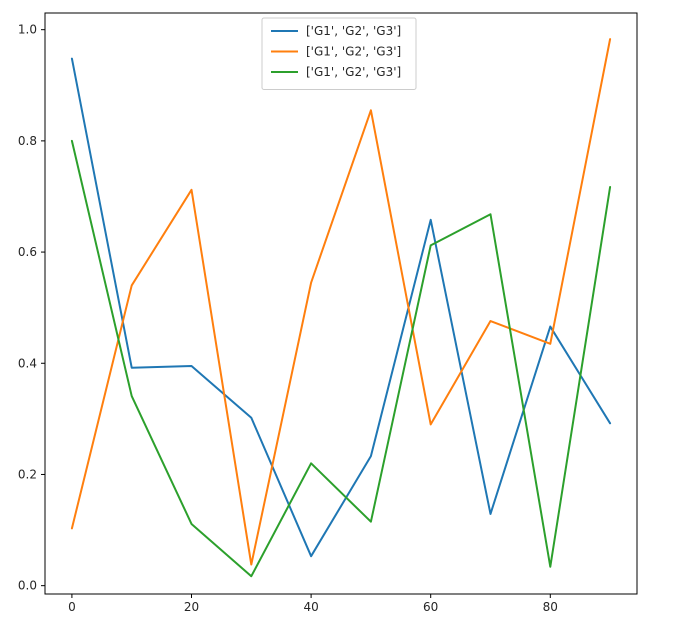 Image resolution: width=686 pixels, height=634 pixels. What do you see at coordinates (353, 31) in the screenshot?
I see `legend-label-1: ['G1', 'G2', 'G3']` at bounding box center [353, 31].